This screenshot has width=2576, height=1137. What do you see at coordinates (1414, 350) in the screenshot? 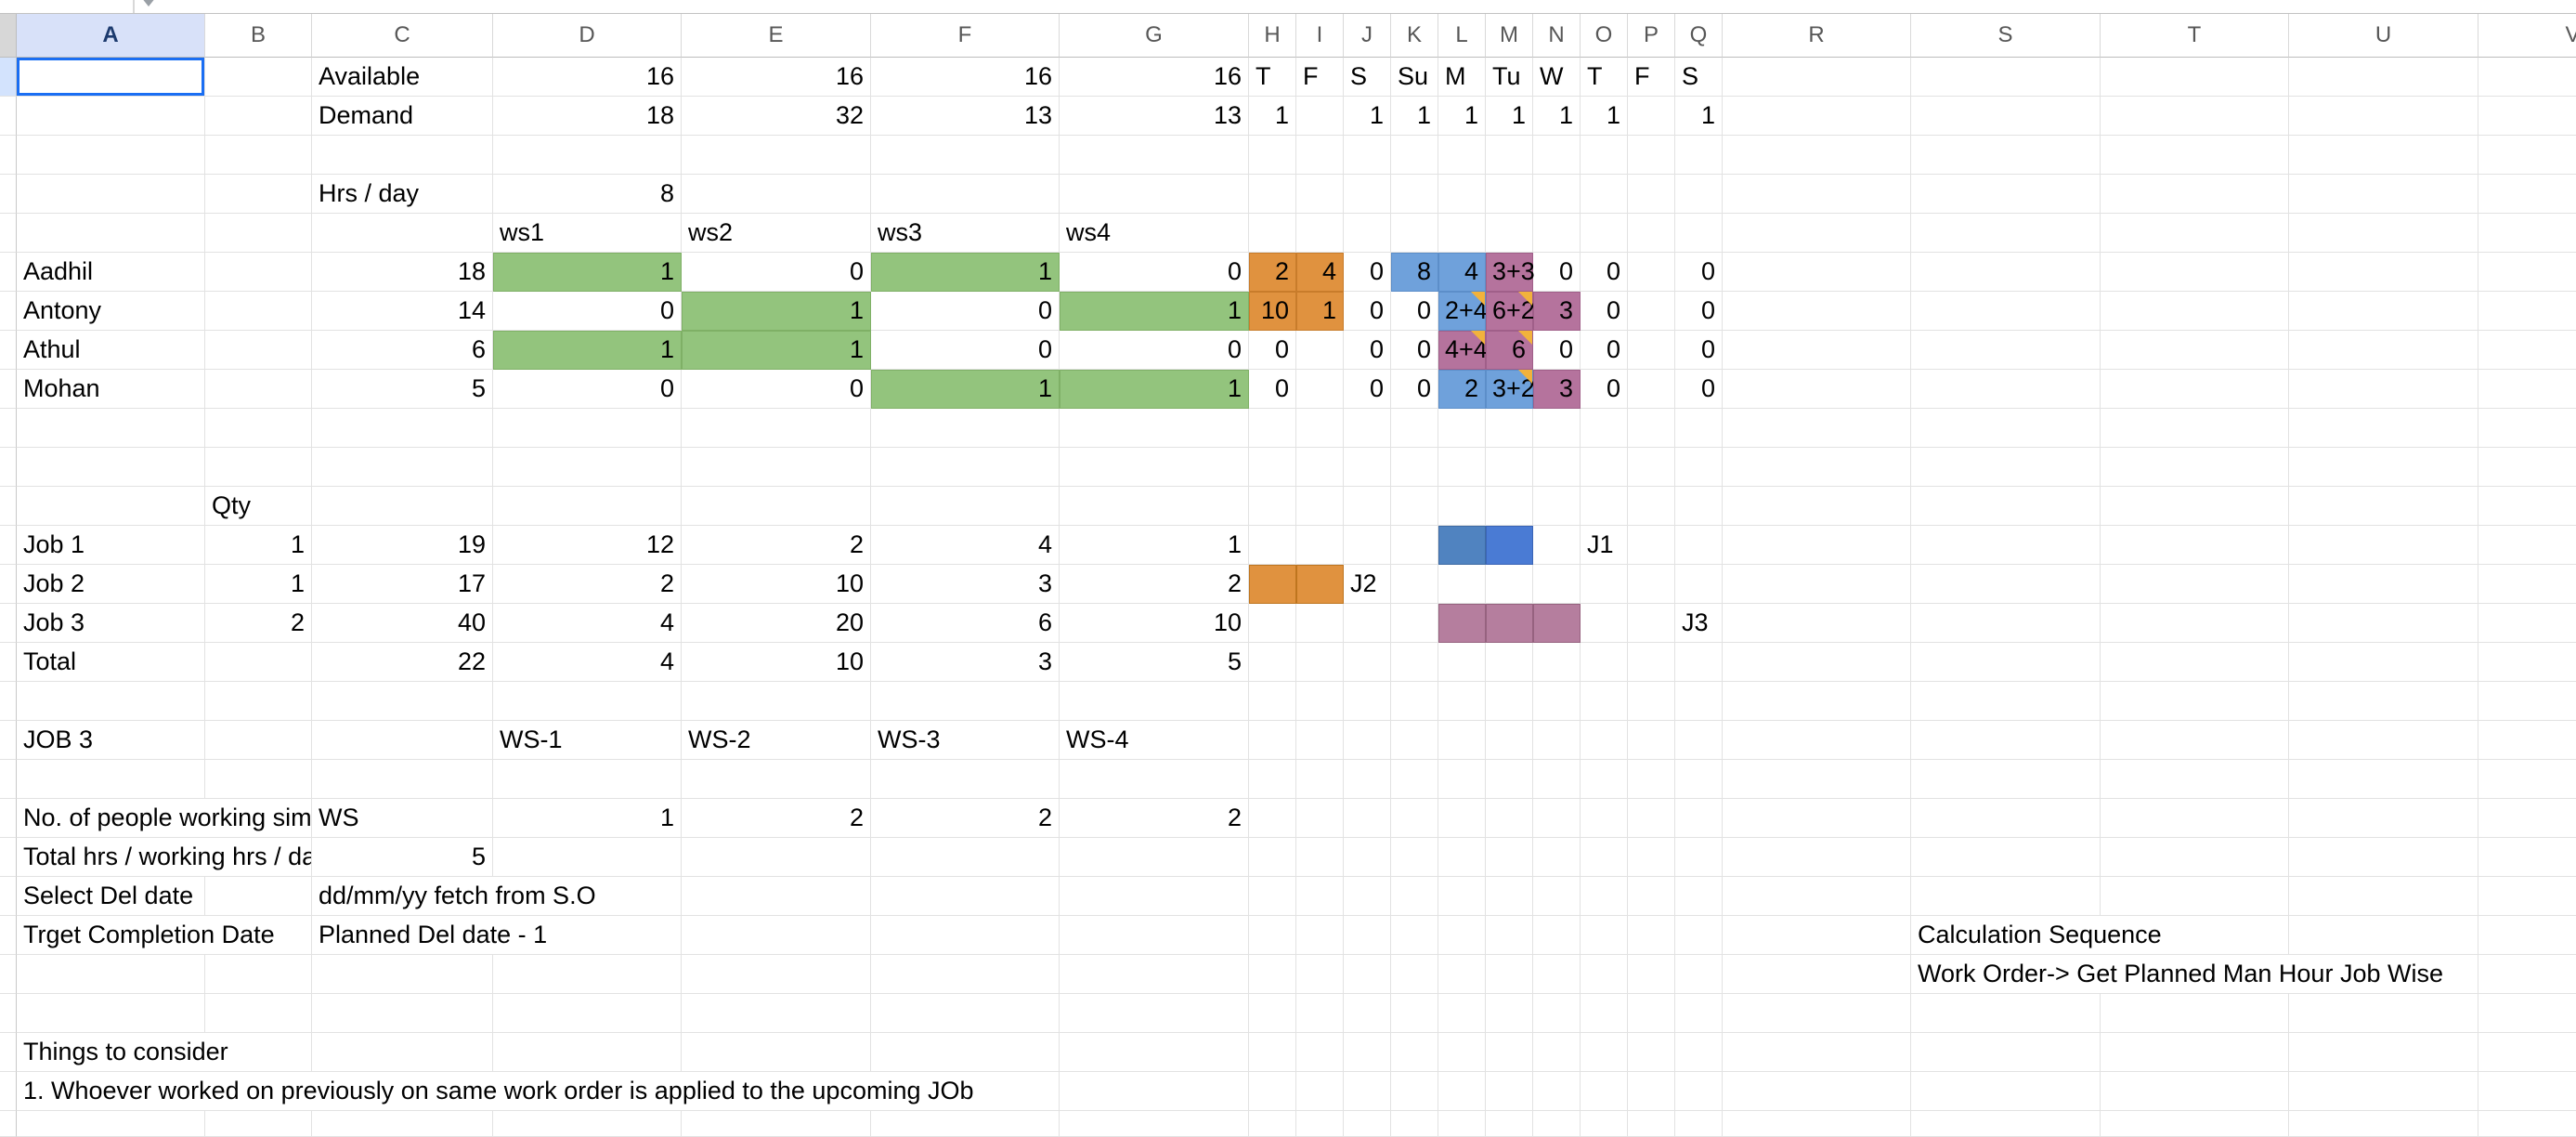
I see `cell-K8: 0` at bounding box center [1414, 350].